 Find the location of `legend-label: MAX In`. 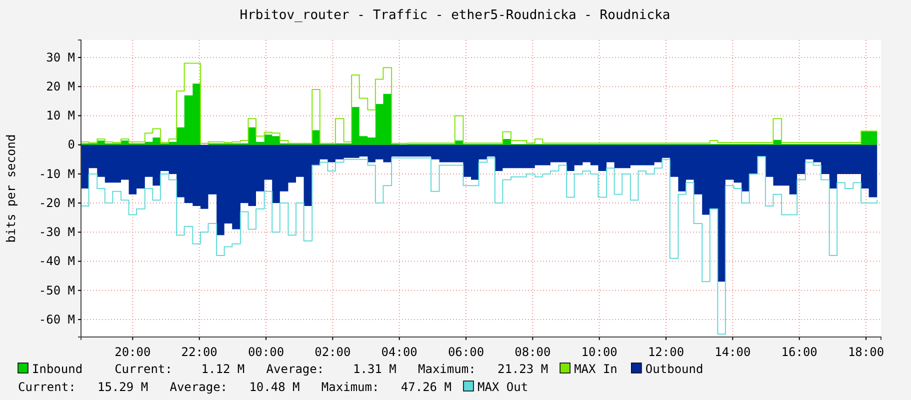

legend-label: MAX In is located at coordinates (596, 369).